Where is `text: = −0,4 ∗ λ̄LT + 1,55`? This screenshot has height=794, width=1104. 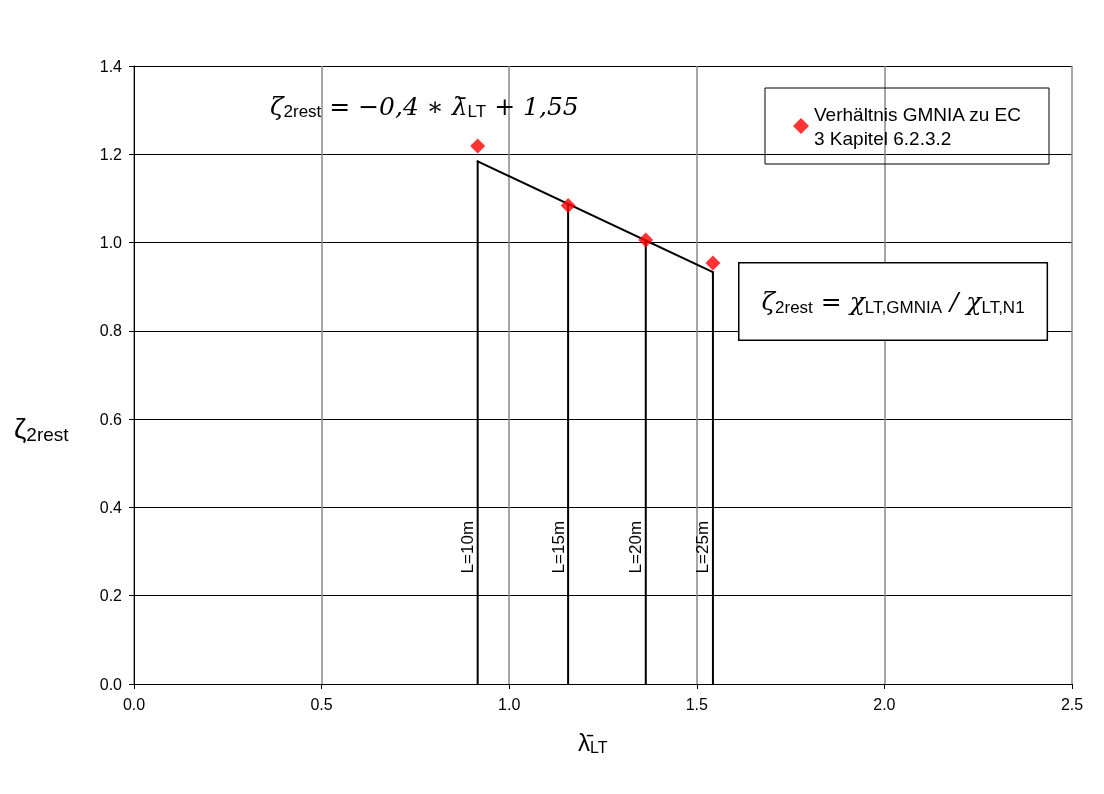 text: = −0,4 ∗ λ̄LT + 1,55 is located at coordinates (454, 106).